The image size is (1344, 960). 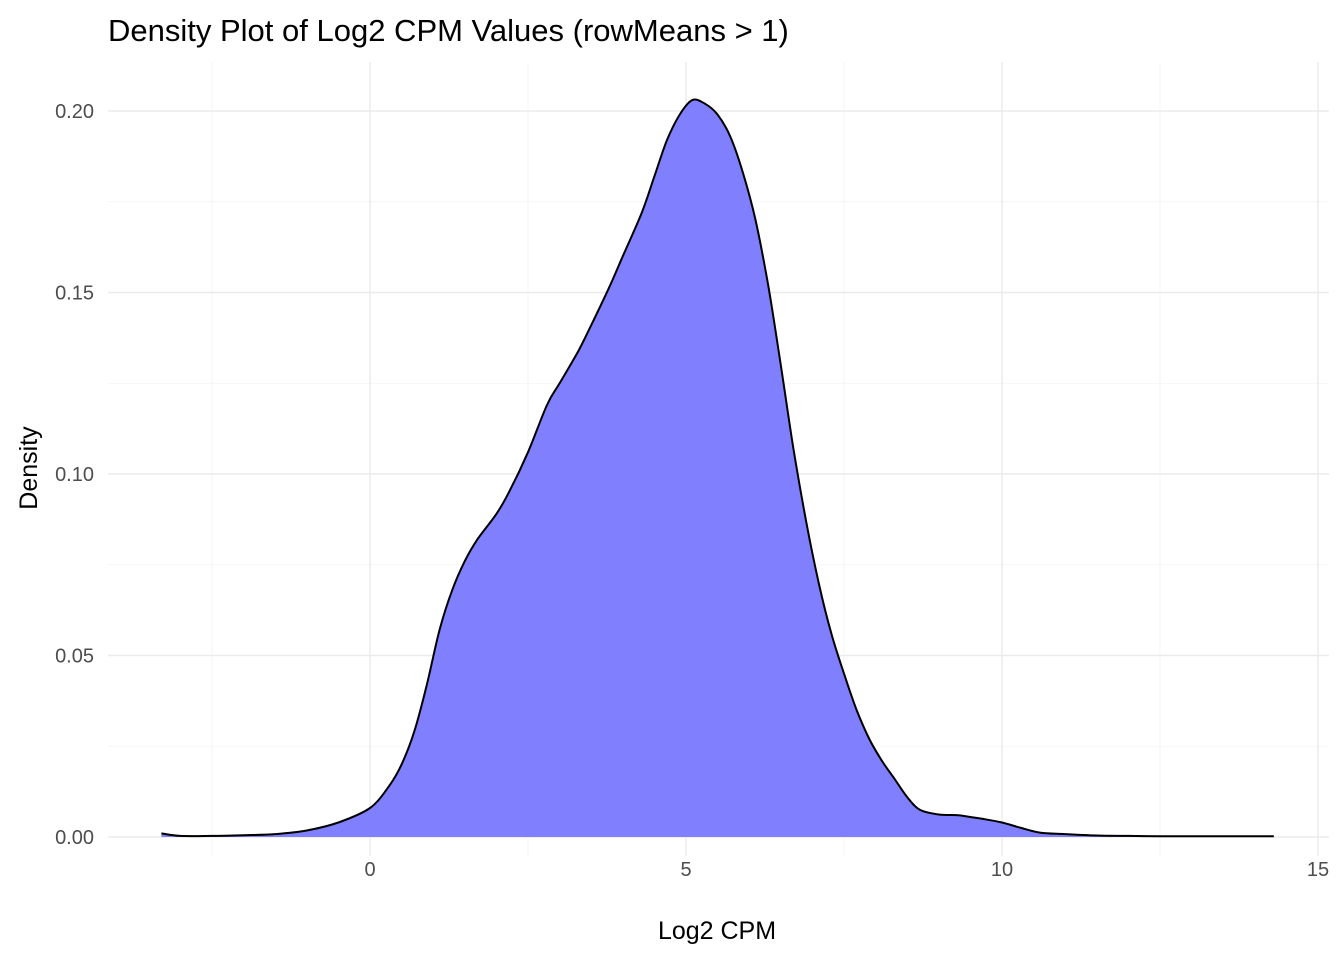 I want to click on y-axis-title: Density, so click(x=29, y=468).